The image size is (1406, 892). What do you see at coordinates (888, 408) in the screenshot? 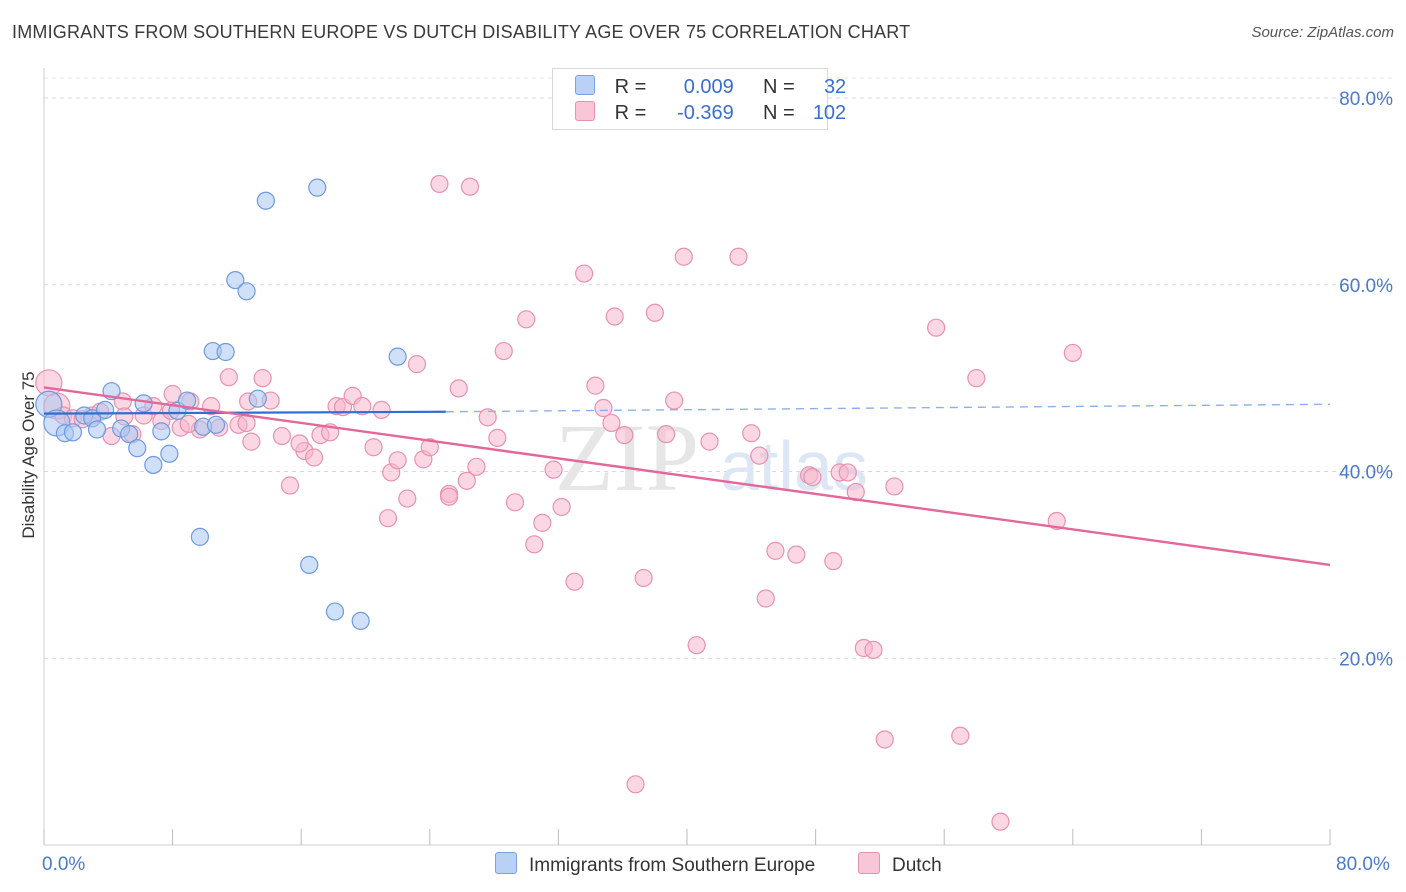
I see `trend-line-southern-europe-extension` at bounding box center [888, 408].